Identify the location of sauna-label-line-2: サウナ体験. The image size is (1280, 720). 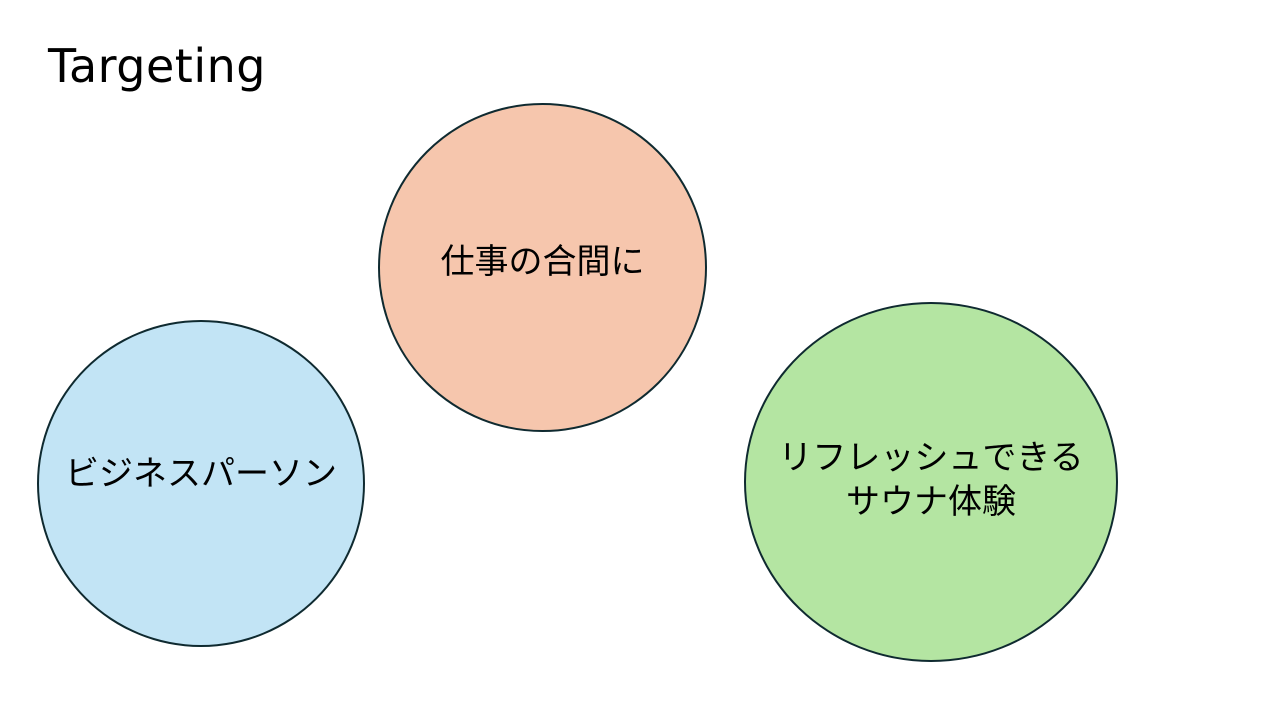
(931, 502).